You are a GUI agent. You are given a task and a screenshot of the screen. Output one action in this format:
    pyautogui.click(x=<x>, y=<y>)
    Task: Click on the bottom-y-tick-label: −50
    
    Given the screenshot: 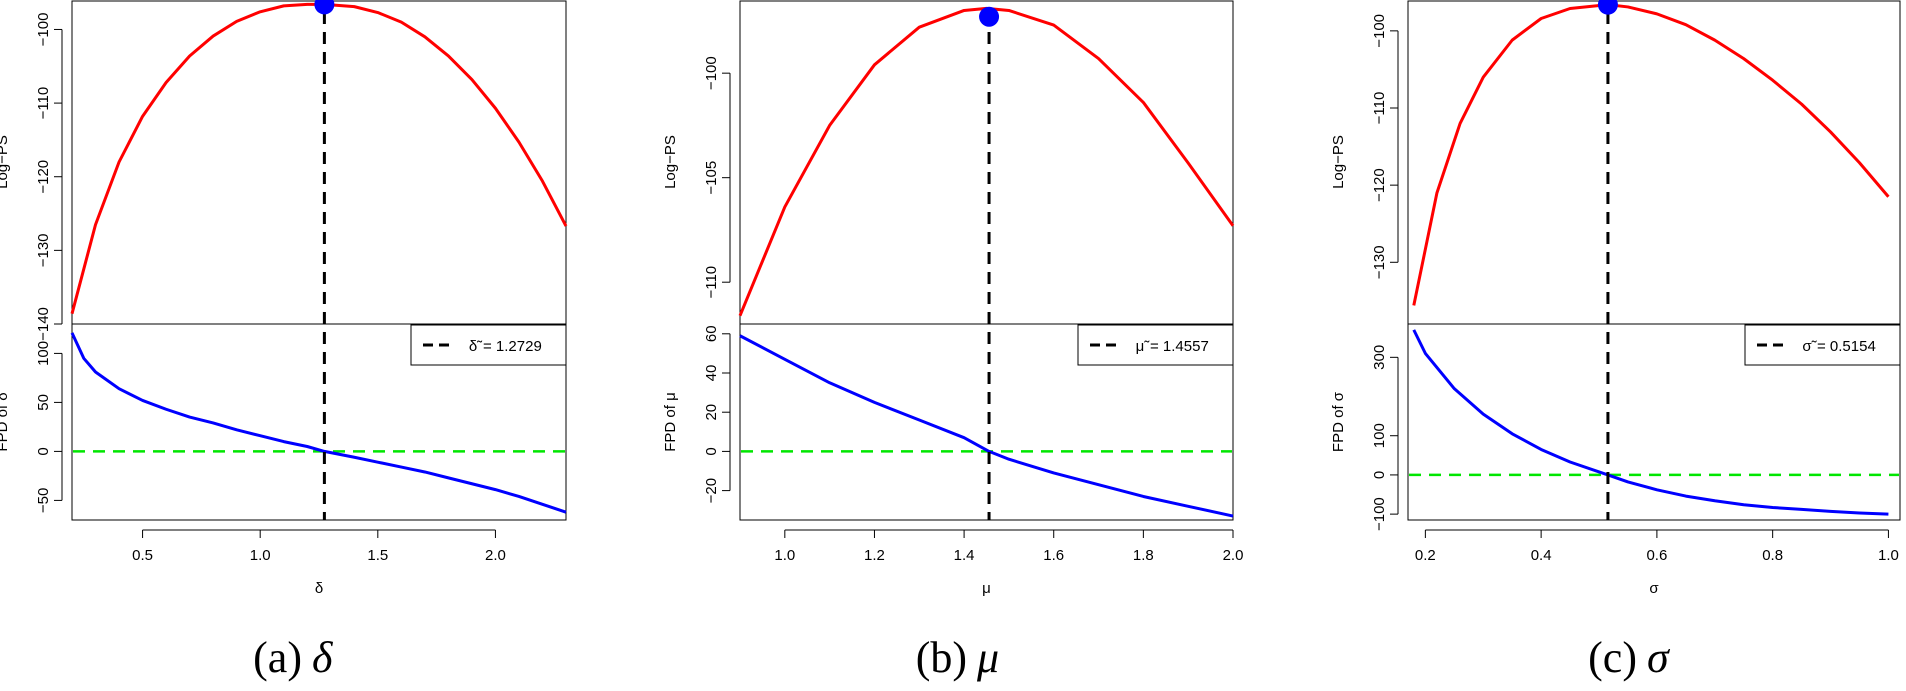 What is the action you would take?
    pyautogui.click(x=43, y=500)
    